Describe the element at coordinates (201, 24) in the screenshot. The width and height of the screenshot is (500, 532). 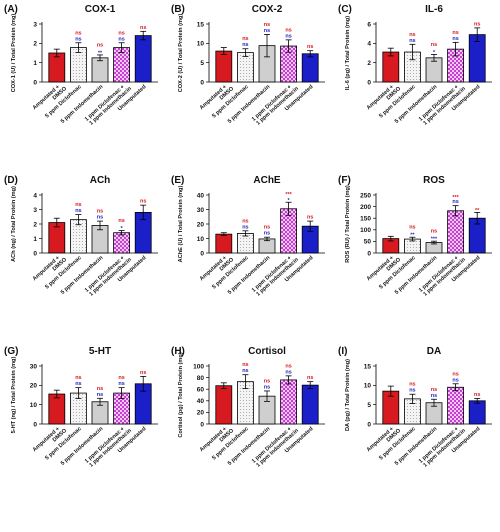
I see `y-tick-label: 15` at that location.